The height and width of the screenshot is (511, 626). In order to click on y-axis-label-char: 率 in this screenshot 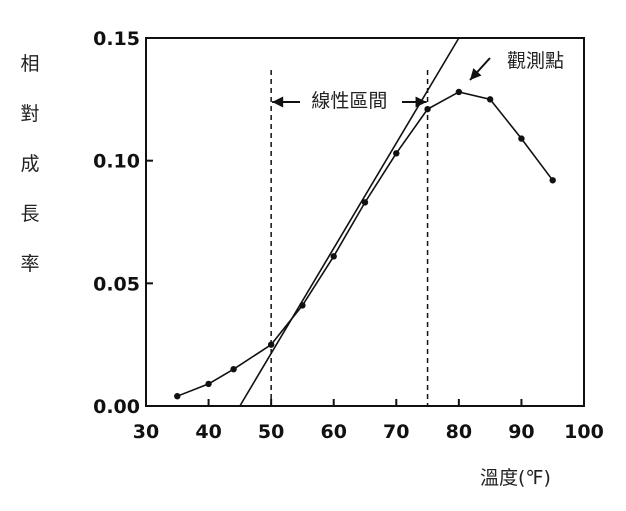, I will do `click(29, 264)`.